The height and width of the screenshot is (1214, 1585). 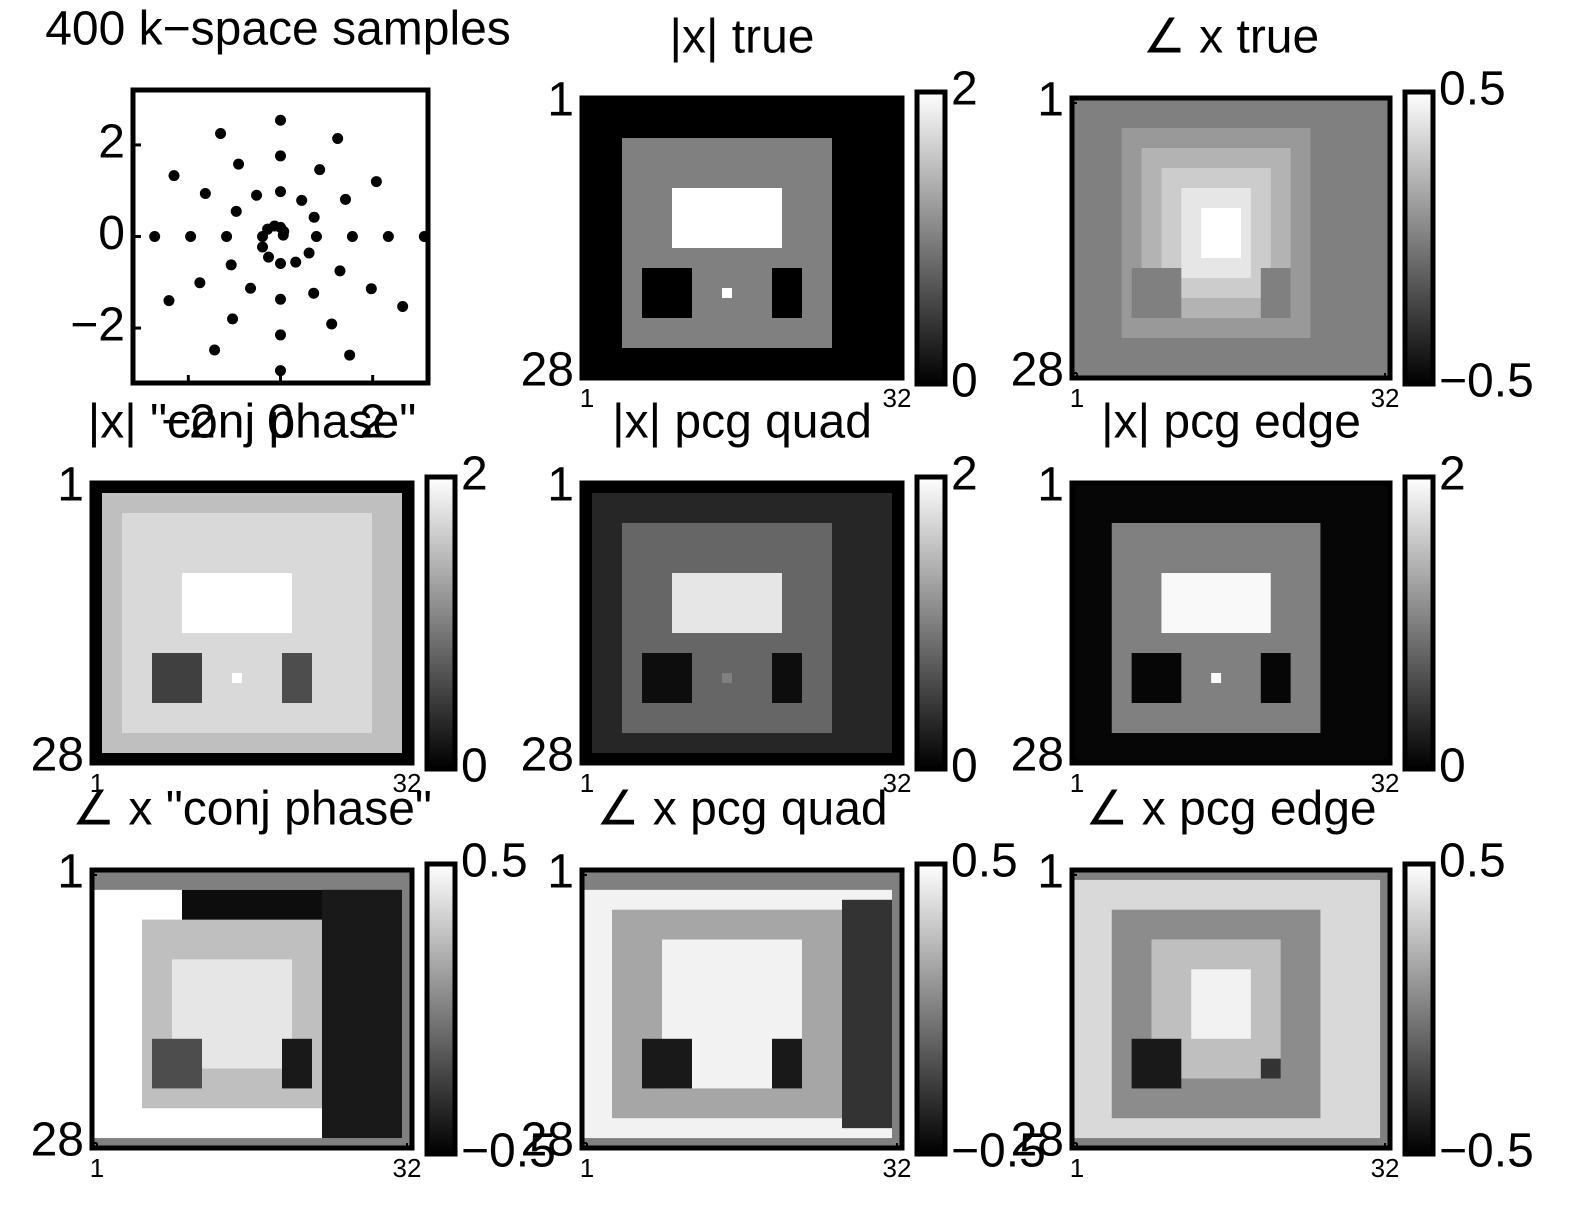 What do you see at coordinates (188, 422) in the screenshot?
I see `x-tick-label: −2` at bounding box center [188, 422].